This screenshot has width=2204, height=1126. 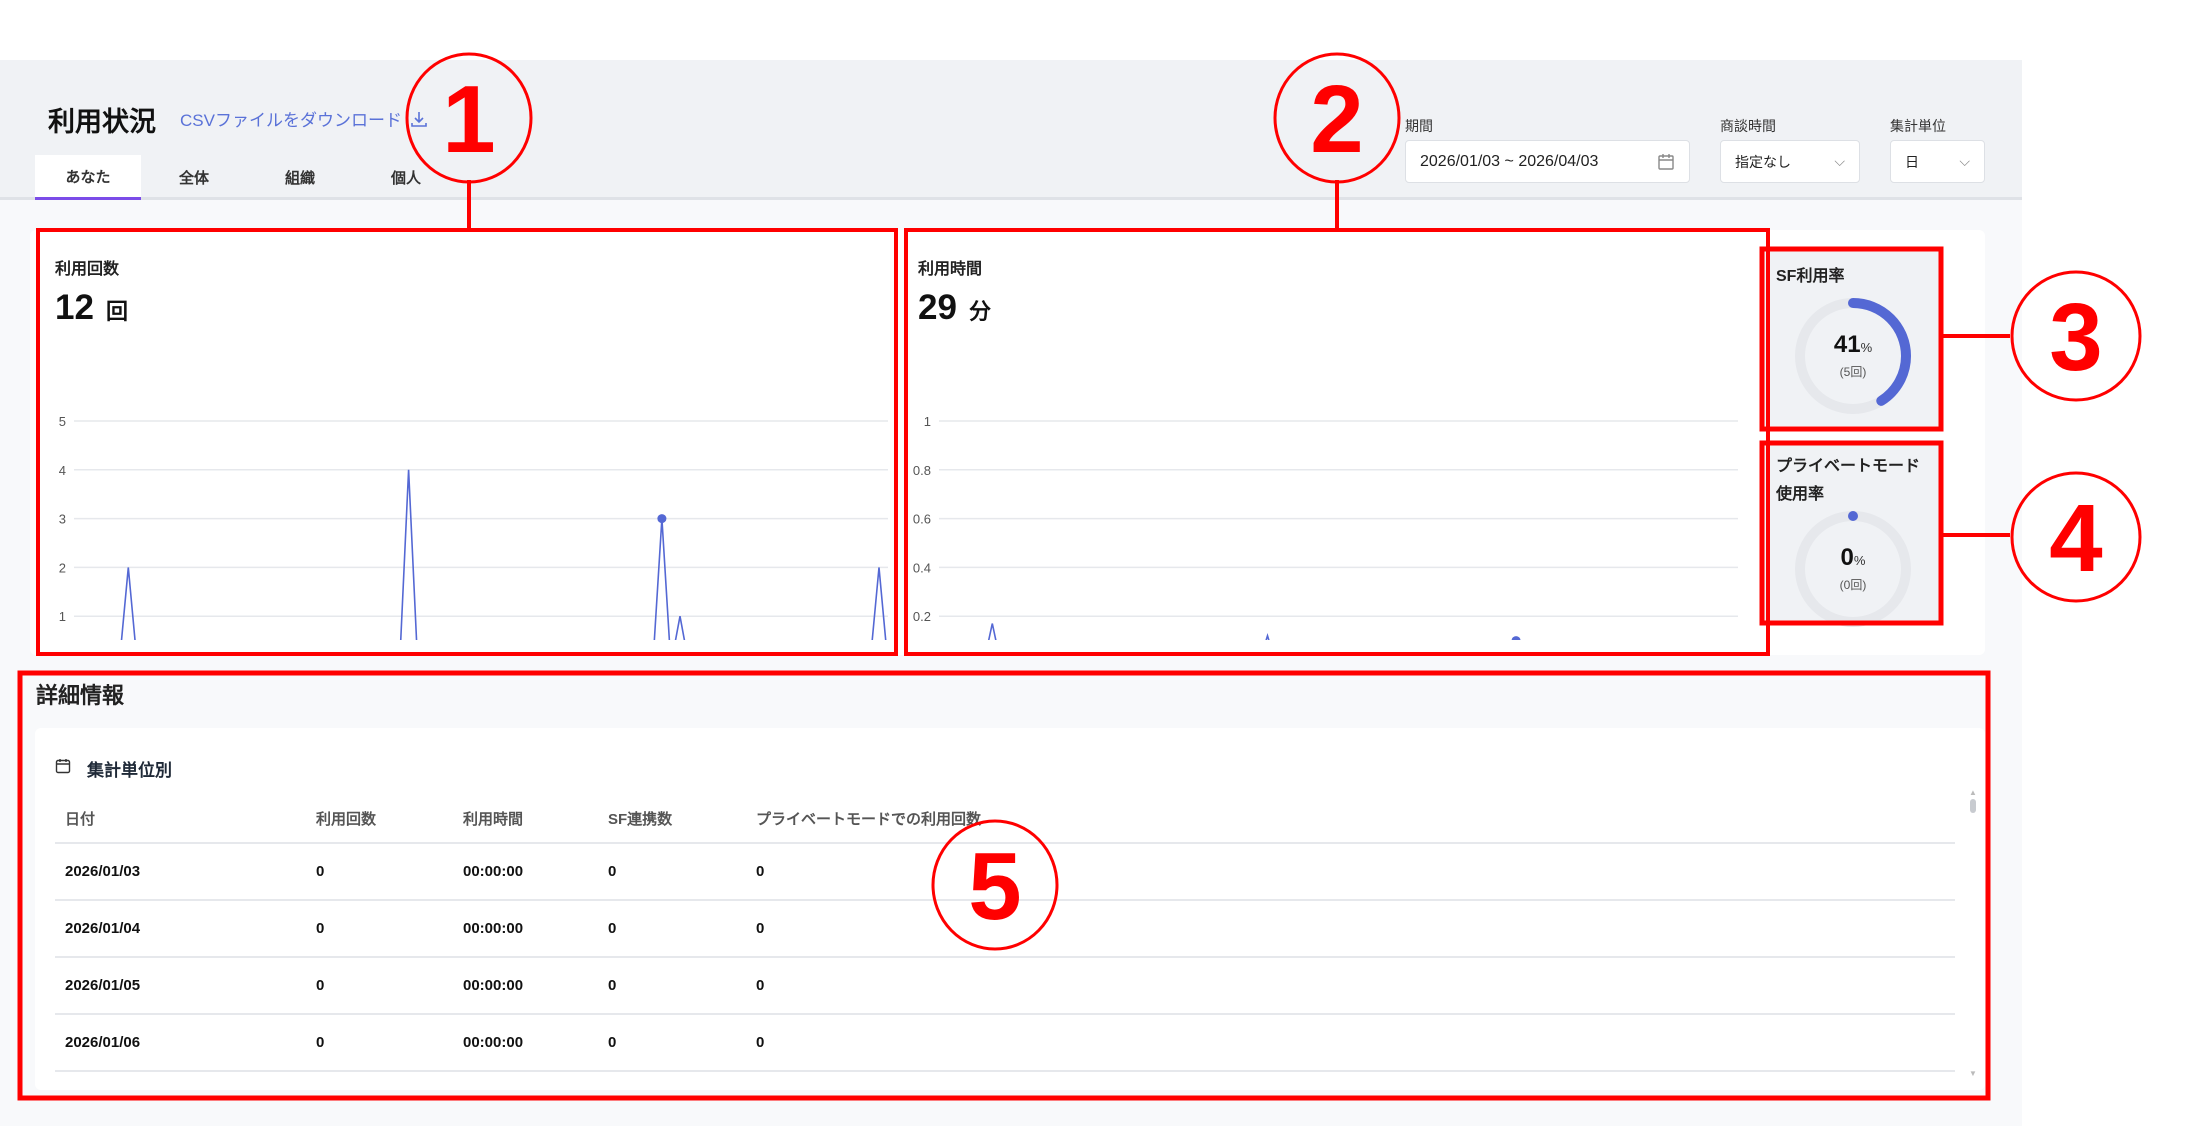 I want to click on usage-count-chart: 0123451/031/161/292/112/243/093/22, so click(x=473, y=527).